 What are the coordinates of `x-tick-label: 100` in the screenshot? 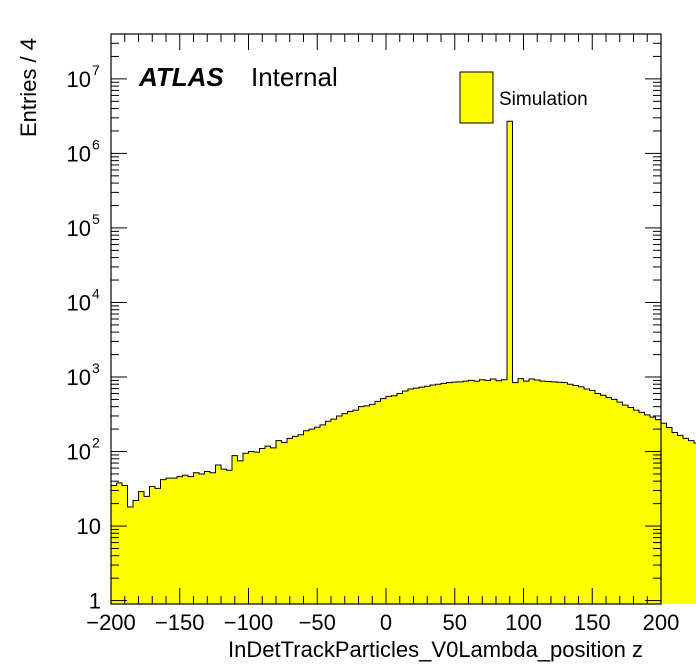 It's located at (523, 622).